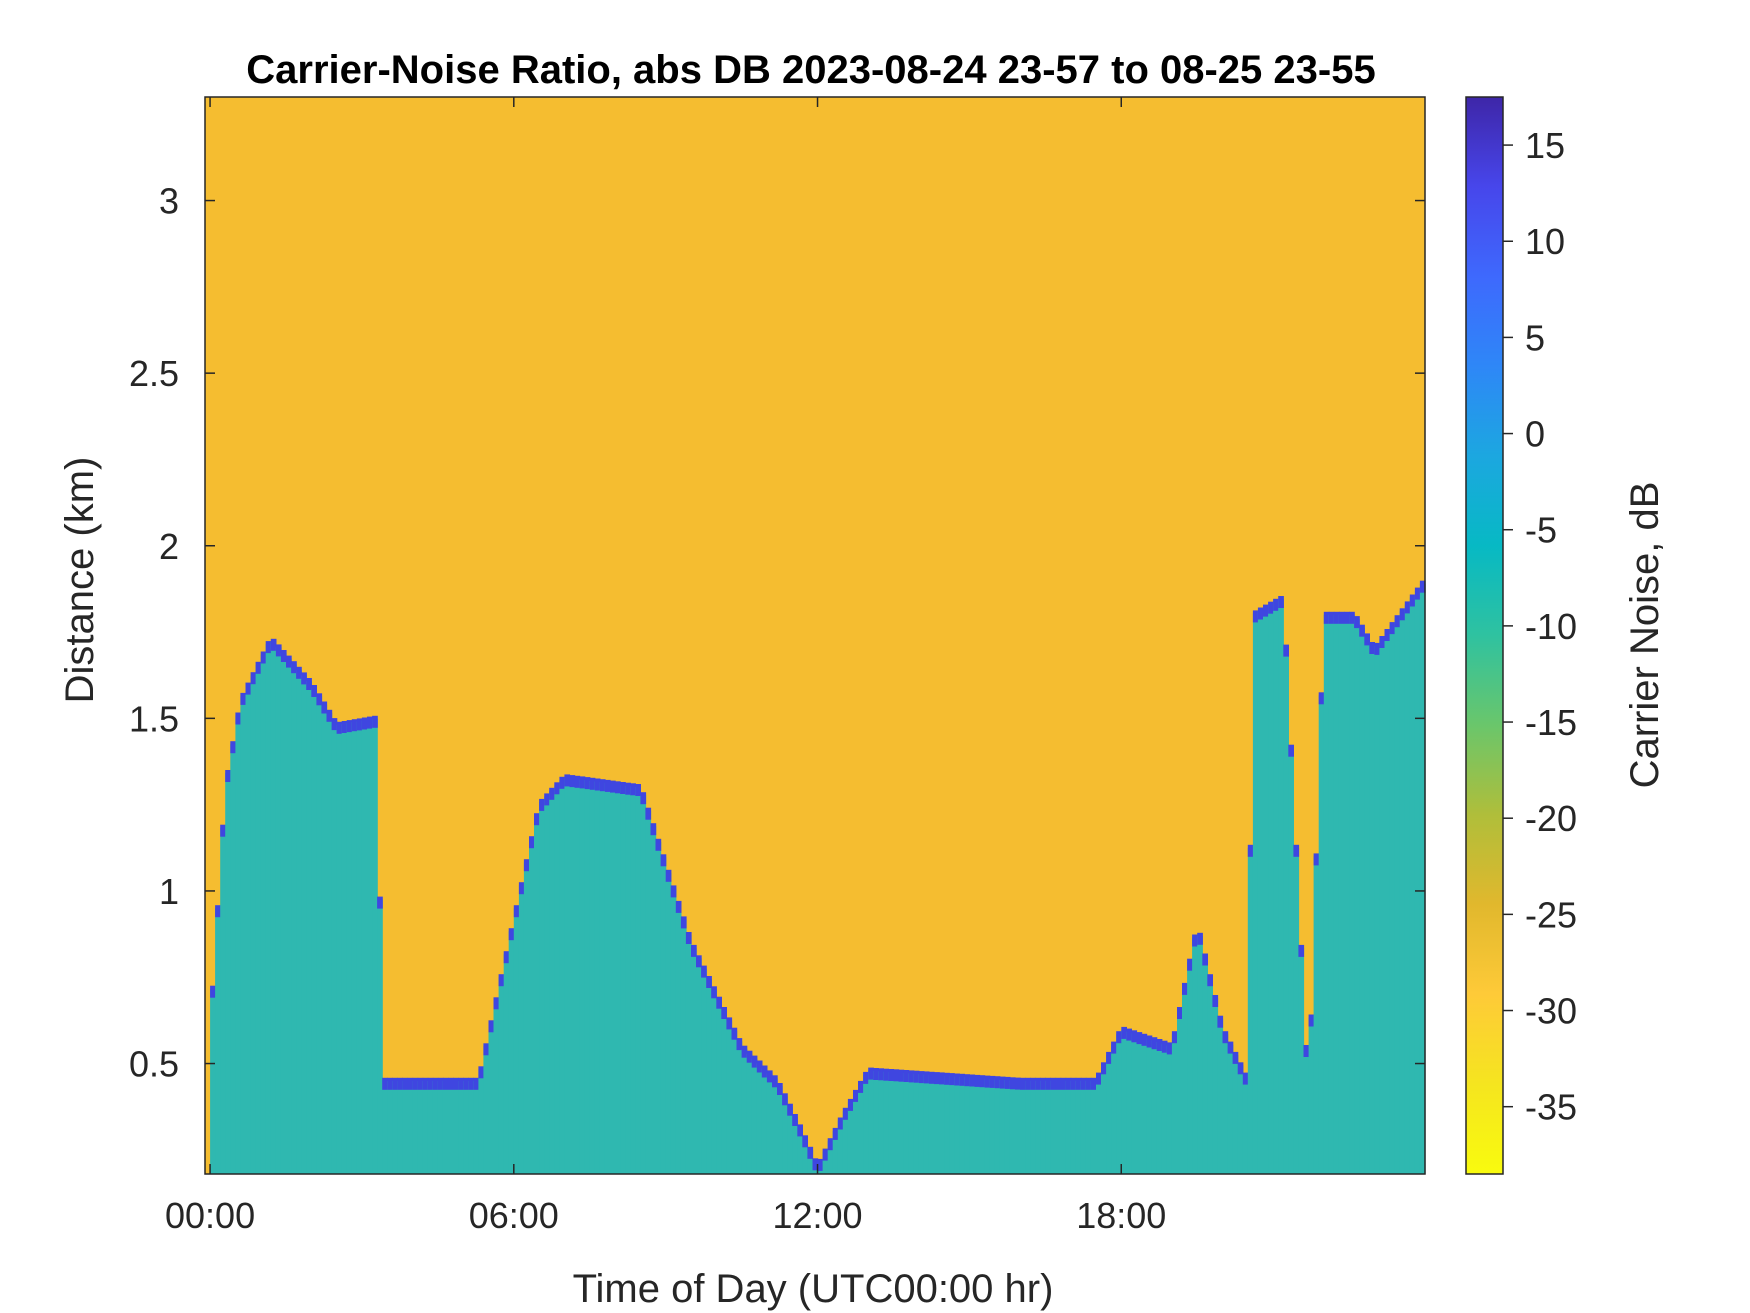 This screenshot has width=1750, height=1313. I want to click on x-tick-label: 00:00, so click(210, 1215).